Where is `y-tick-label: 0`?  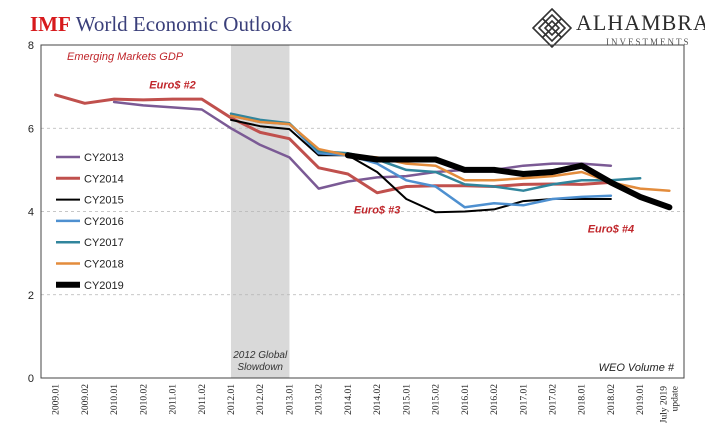
y-tick-label: 0 is located at coordinates (31, 379).